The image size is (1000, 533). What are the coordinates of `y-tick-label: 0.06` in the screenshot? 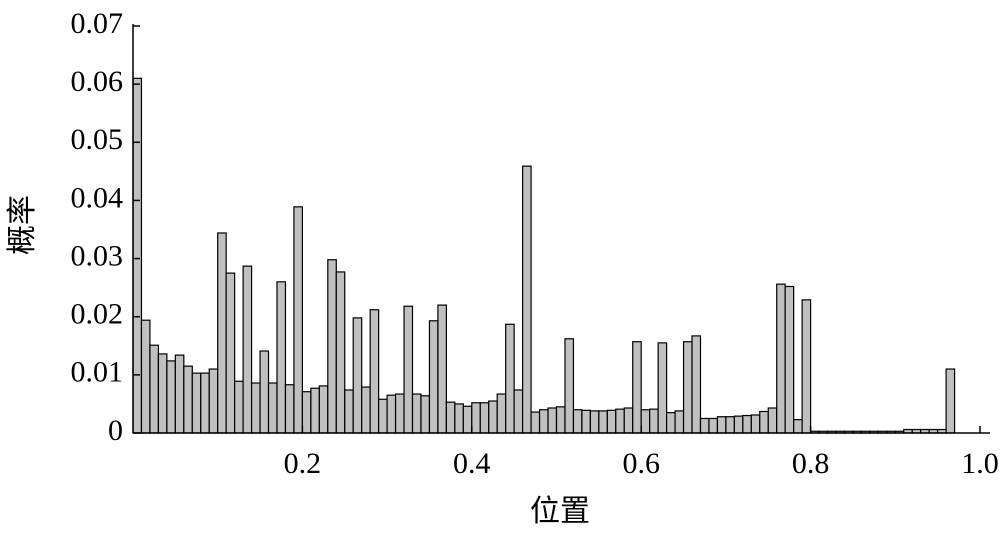 It's located at (97, 81).